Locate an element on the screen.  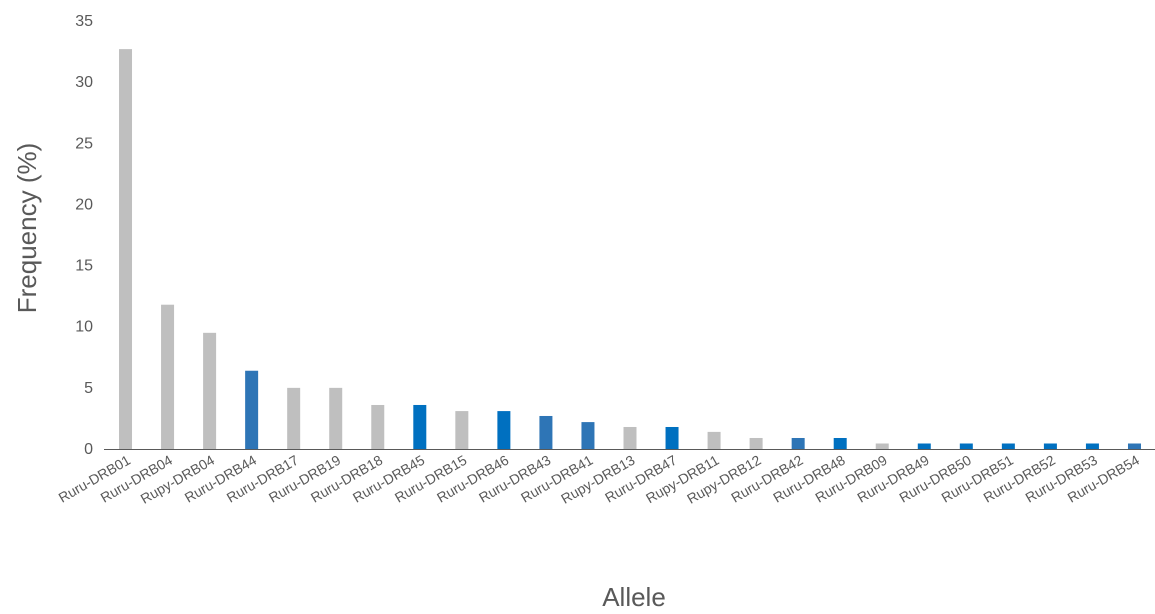
bar-ruru-drb41 is located at coordinates (588, 435).